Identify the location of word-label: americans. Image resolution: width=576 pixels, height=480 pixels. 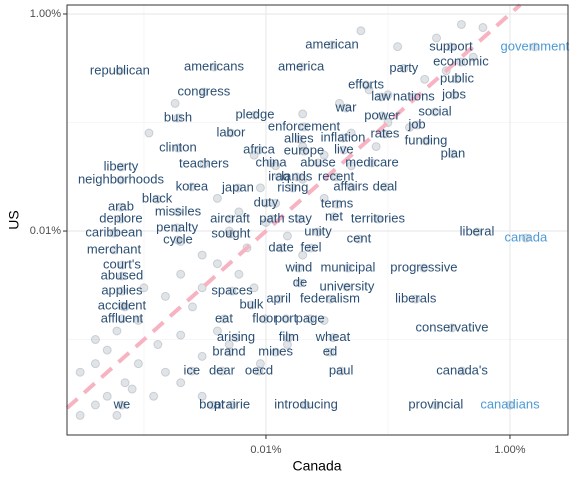
(214, 65).